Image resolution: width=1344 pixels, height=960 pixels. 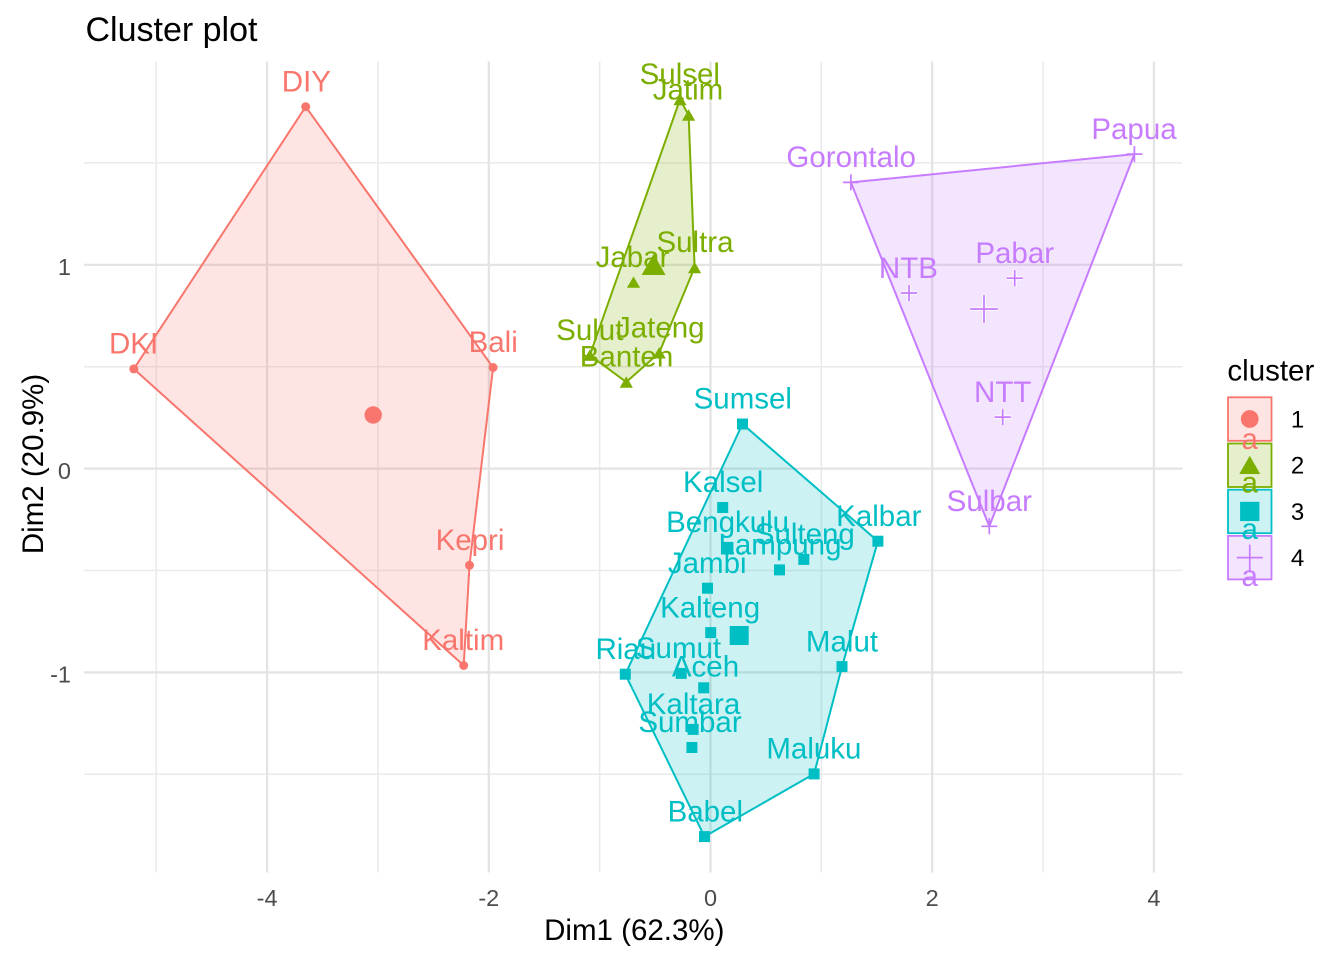 What do you see at coordinates (1297, 512) in the screenshot?
I see `svg-text: 3` at bounding box center [1297, 512].